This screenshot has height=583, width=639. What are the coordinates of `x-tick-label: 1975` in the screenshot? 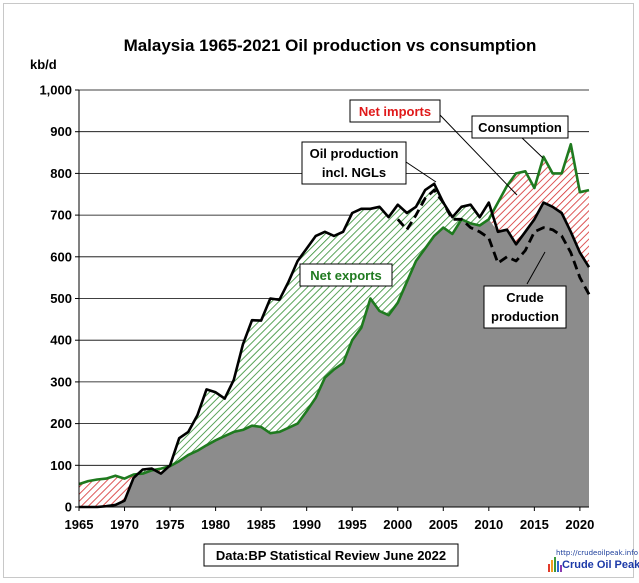 It's located at (170, 524).